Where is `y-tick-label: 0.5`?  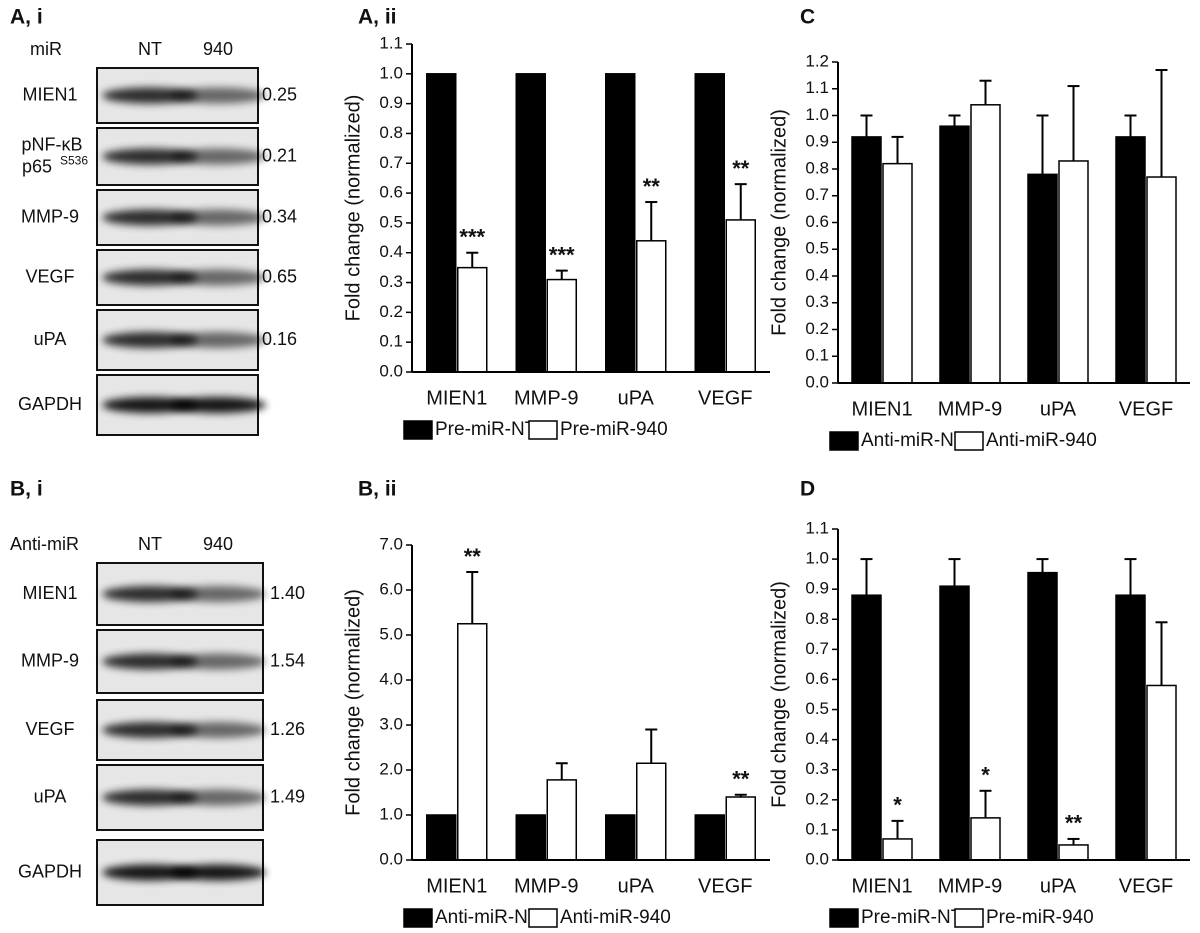
y-tick-label: 0.5 is located at coordinates (391, 221).